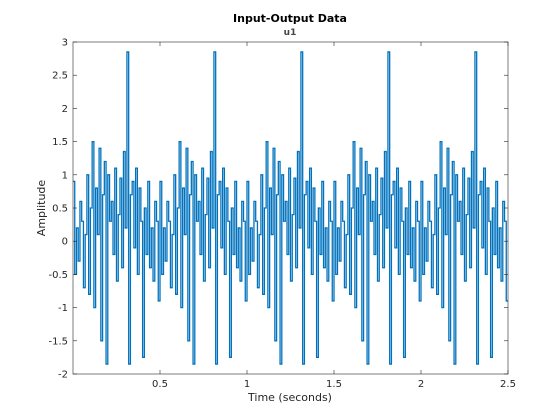  Describe the element at coordinates (60, 209) in the screenshot. I see `y-tick-label: 0.5` at that location.